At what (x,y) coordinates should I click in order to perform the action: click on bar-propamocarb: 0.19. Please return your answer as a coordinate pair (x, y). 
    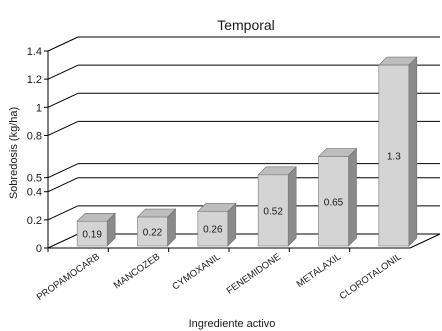
    Looking at the image, I should click on (96, 229).